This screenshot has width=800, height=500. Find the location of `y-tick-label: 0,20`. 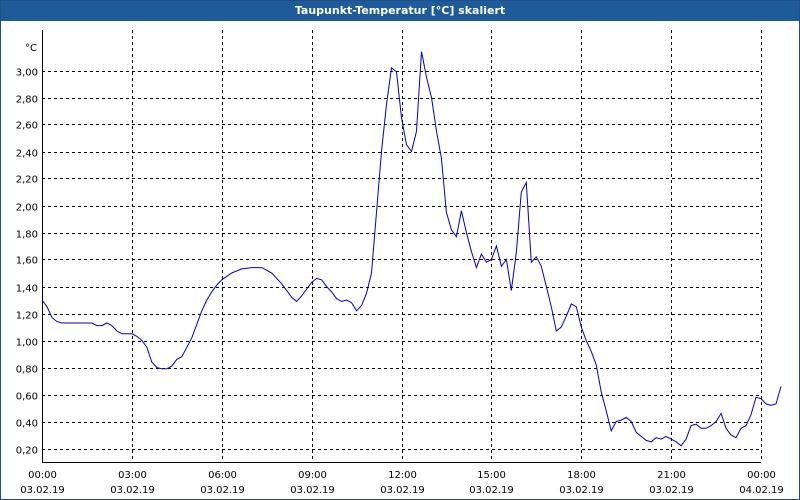

y-tick-label: 0,20 is located at coordinates (27, 451).